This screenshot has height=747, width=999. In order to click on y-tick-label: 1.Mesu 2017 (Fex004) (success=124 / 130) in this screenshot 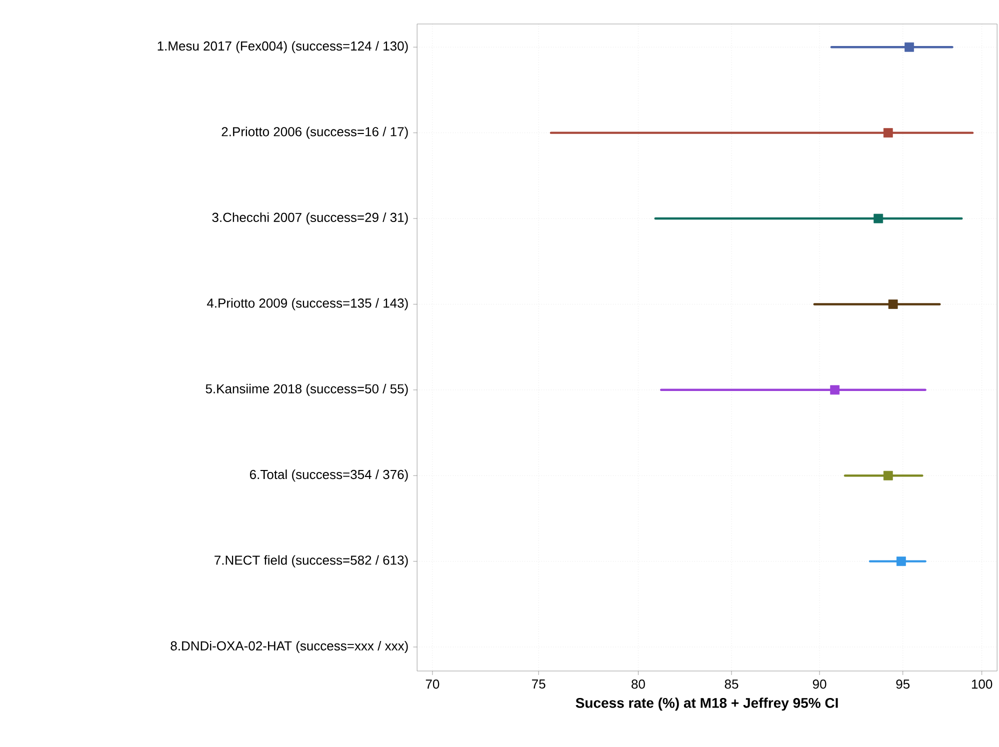, I will do `click(283, 47)`.